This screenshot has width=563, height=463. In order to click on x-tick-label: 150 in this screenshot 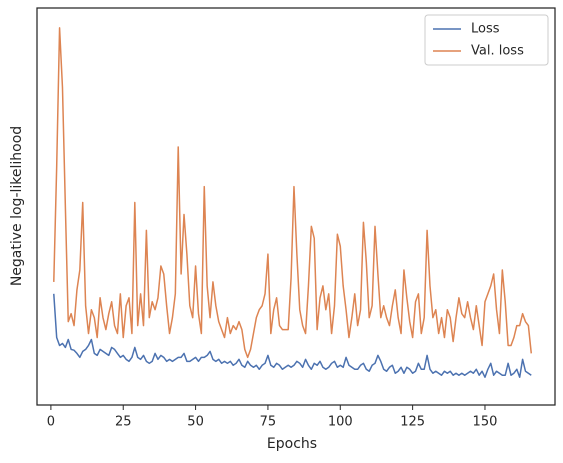, I will do `click(485, 422)`.